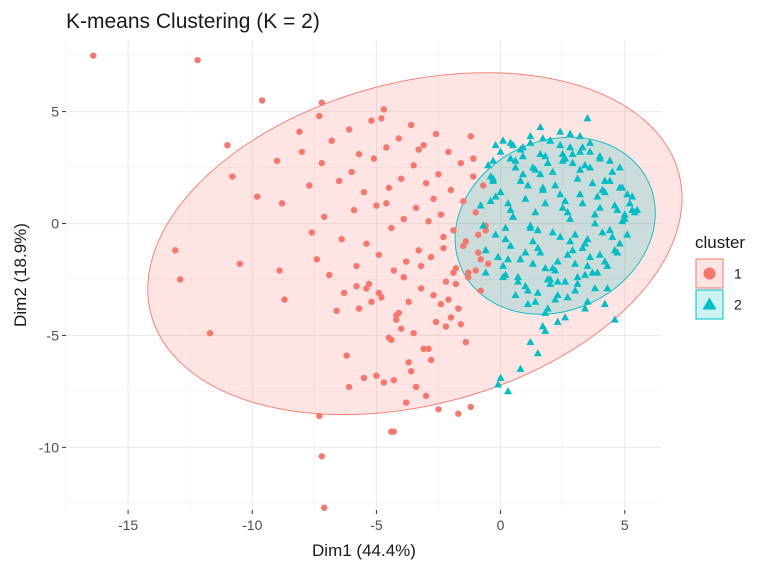  I want to click on legend-symbol-triangle, so click(709, 303).